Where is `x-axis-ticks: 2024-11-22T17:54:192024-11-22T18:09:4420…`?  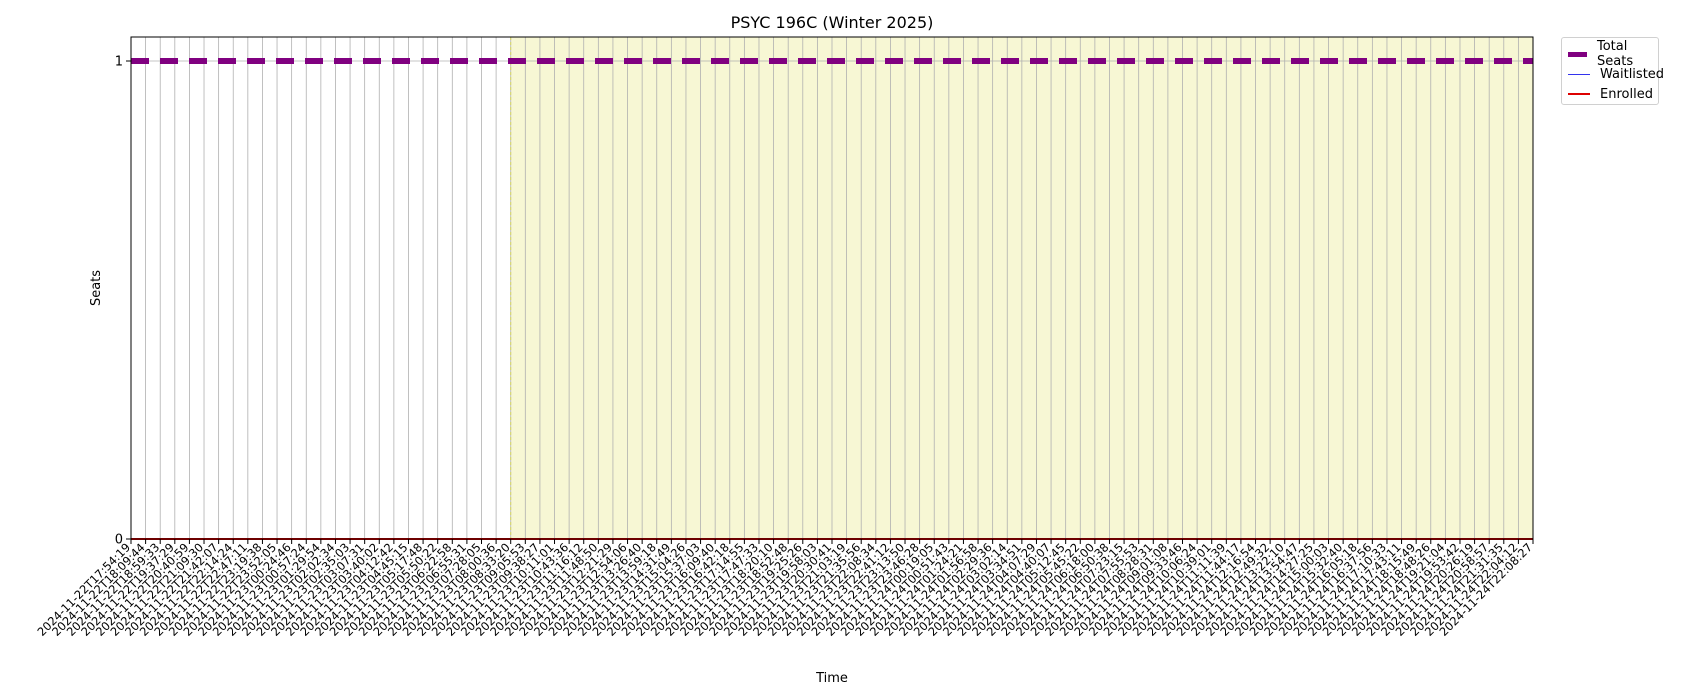 x-axis-ticks: 2024-11-22T17:54:192024-11-22T18:09:4420… is located at coordinates (784, 589).